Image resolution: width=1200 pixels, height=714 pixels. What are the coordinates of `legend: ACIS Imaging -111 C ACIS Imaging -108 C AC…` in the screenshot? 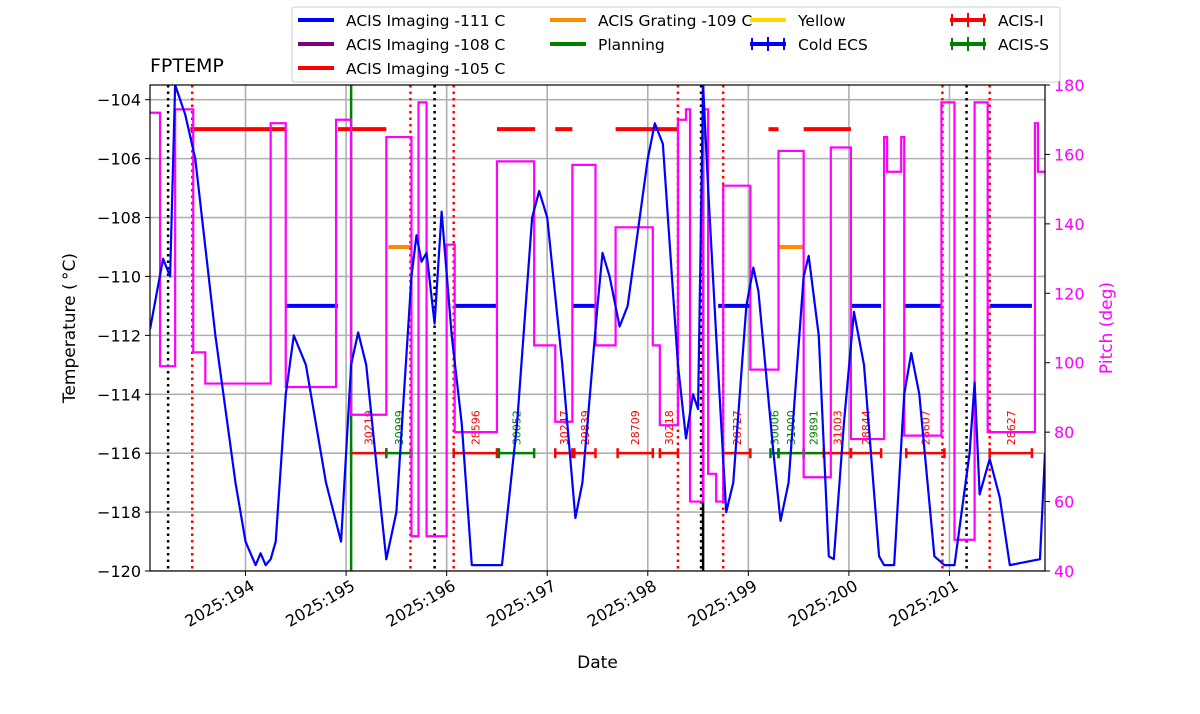 It's located at (676, 44).